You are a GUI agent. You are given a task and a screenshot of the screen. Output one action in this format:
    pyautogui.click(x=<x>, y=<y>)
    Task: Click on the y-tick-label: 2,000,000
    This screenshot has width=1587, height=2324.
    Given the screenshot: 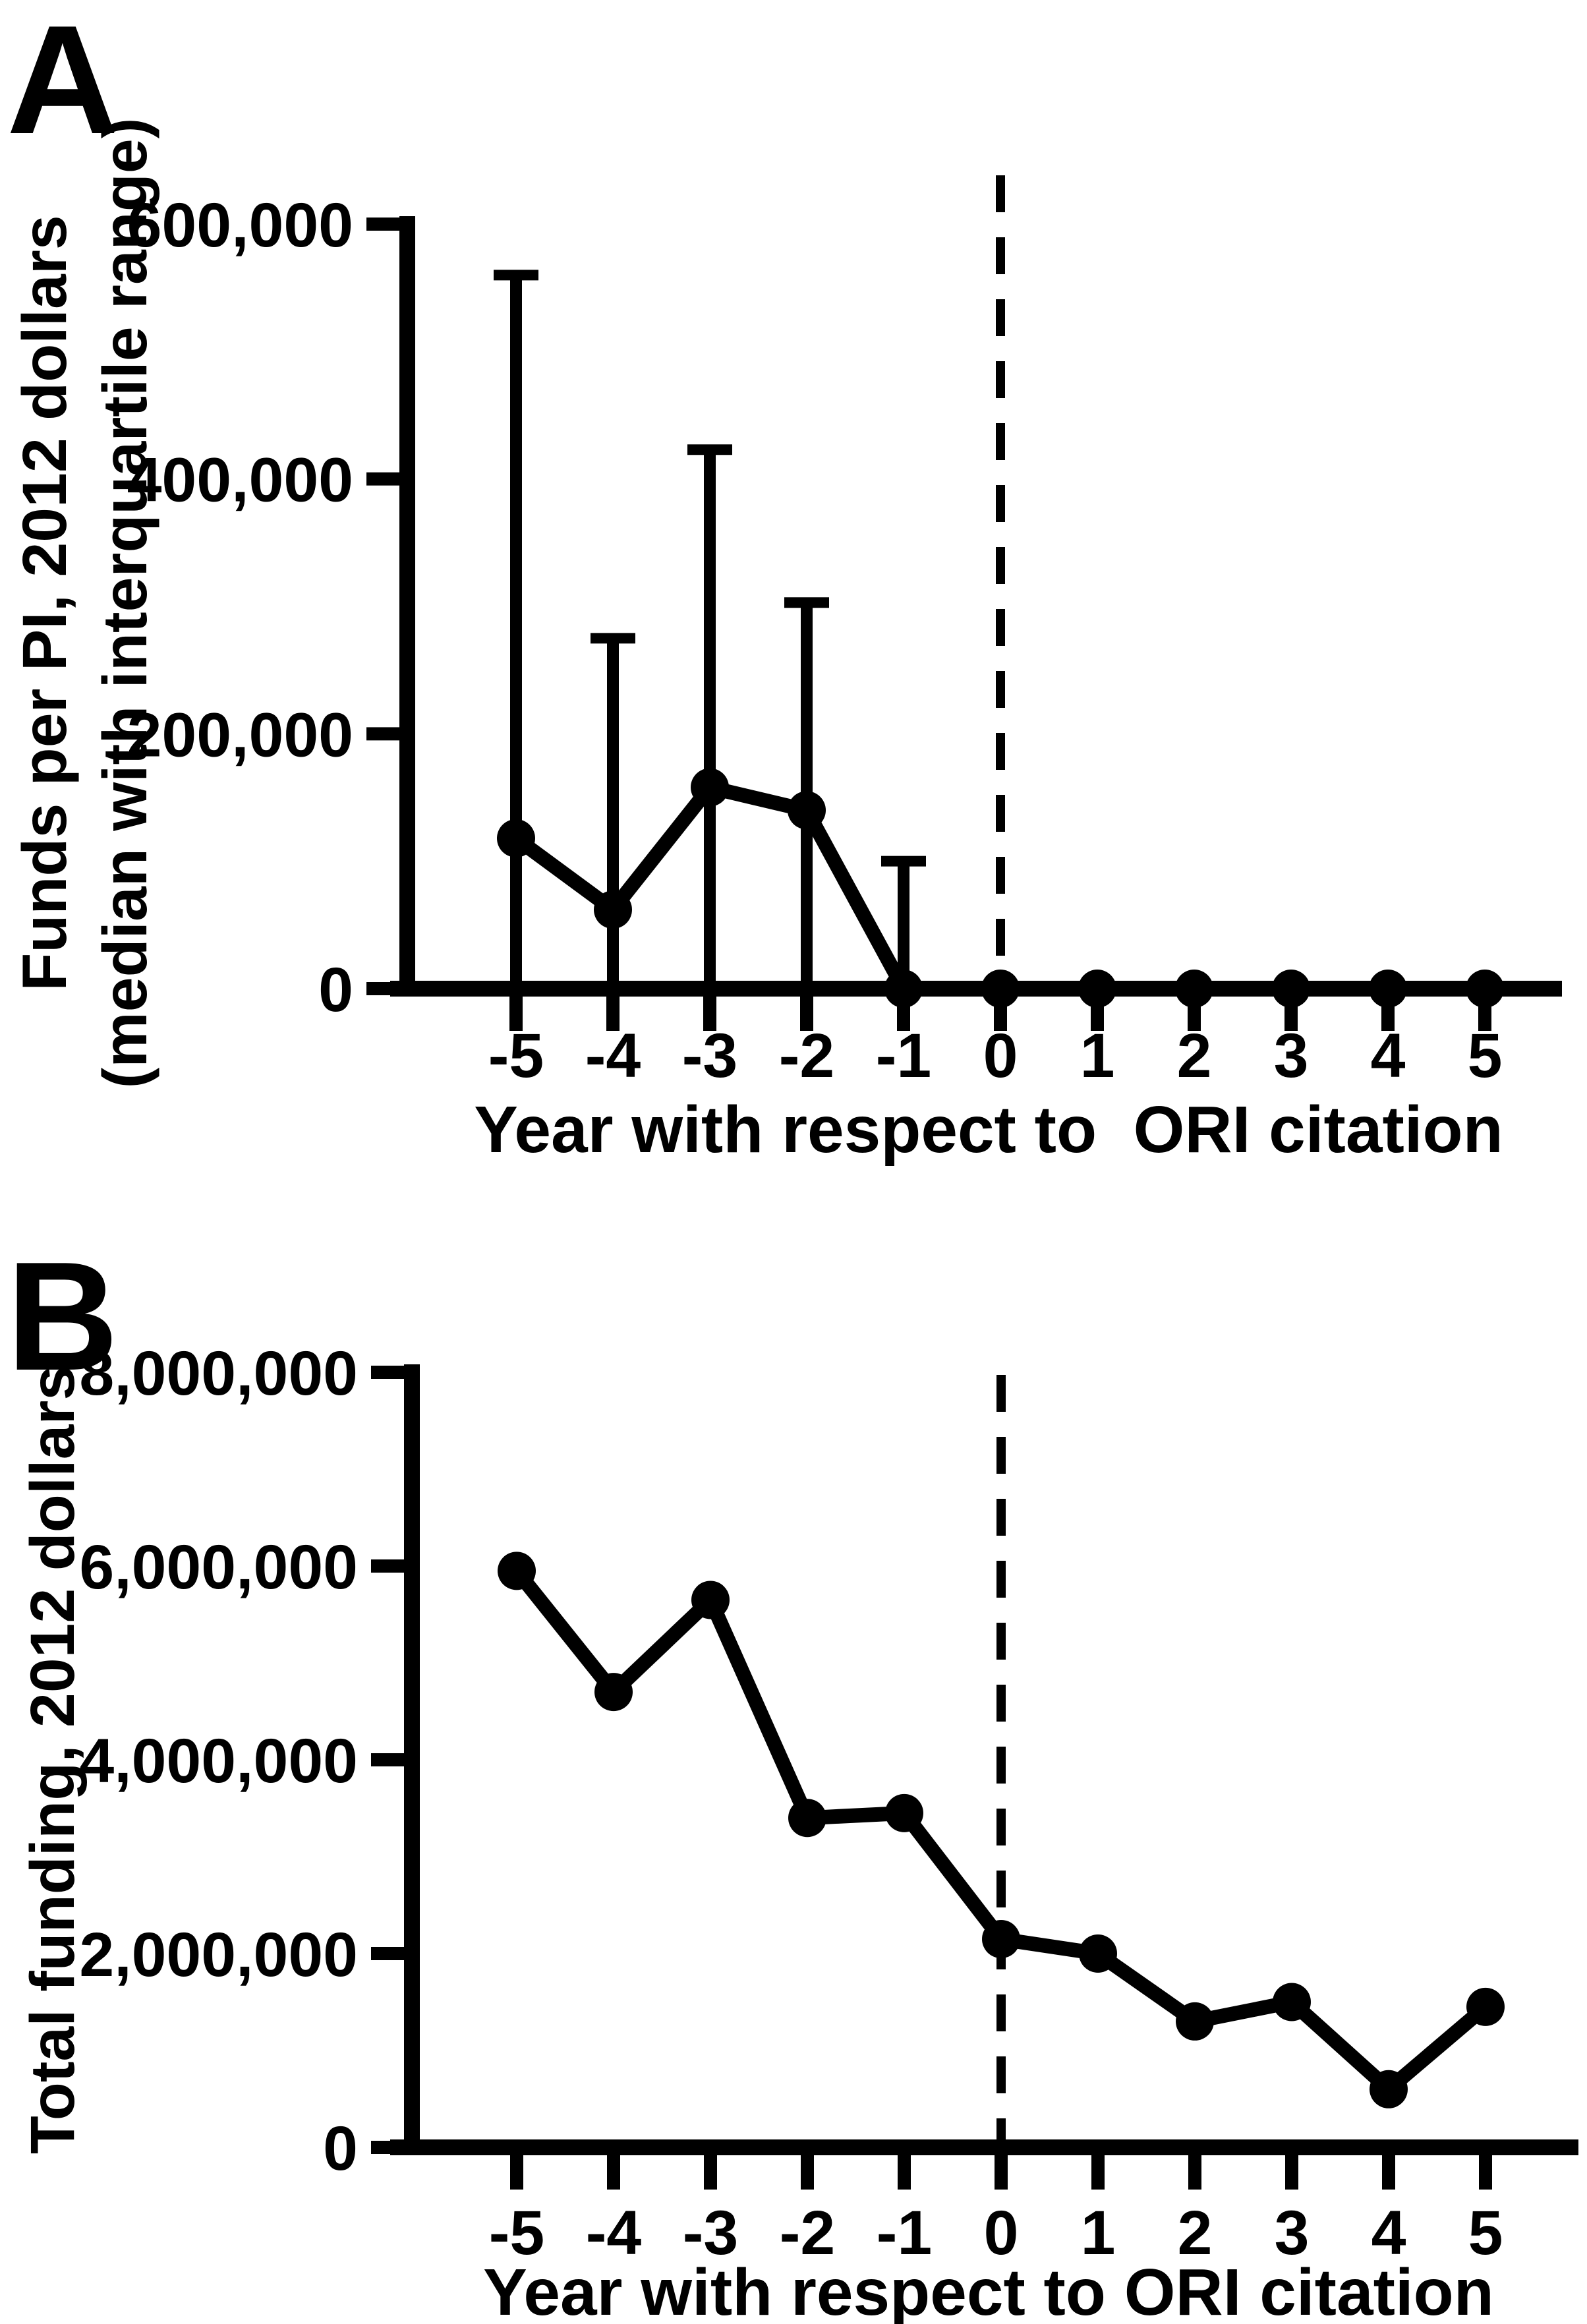 What is the action you would take?
    pyautogui.click(x=218, y=1955)
    